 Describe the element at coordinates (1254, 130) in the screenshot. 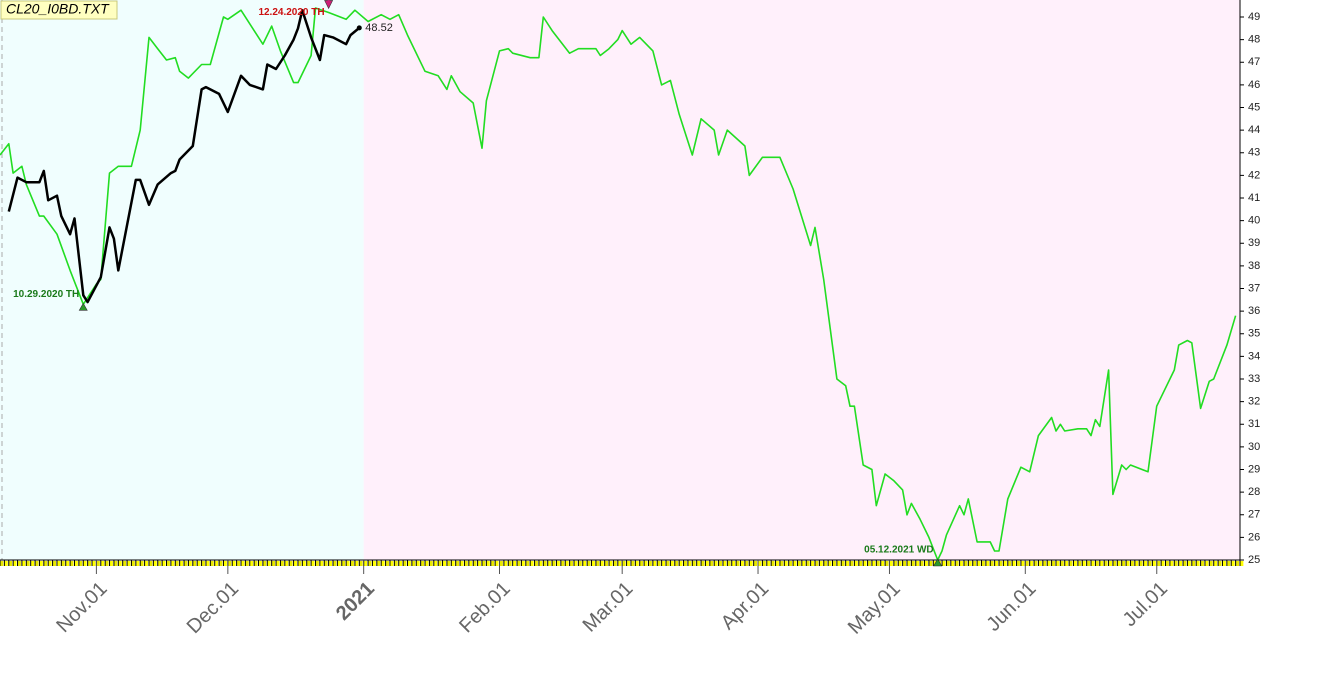

I see `y-tick-label: 44` at that location.